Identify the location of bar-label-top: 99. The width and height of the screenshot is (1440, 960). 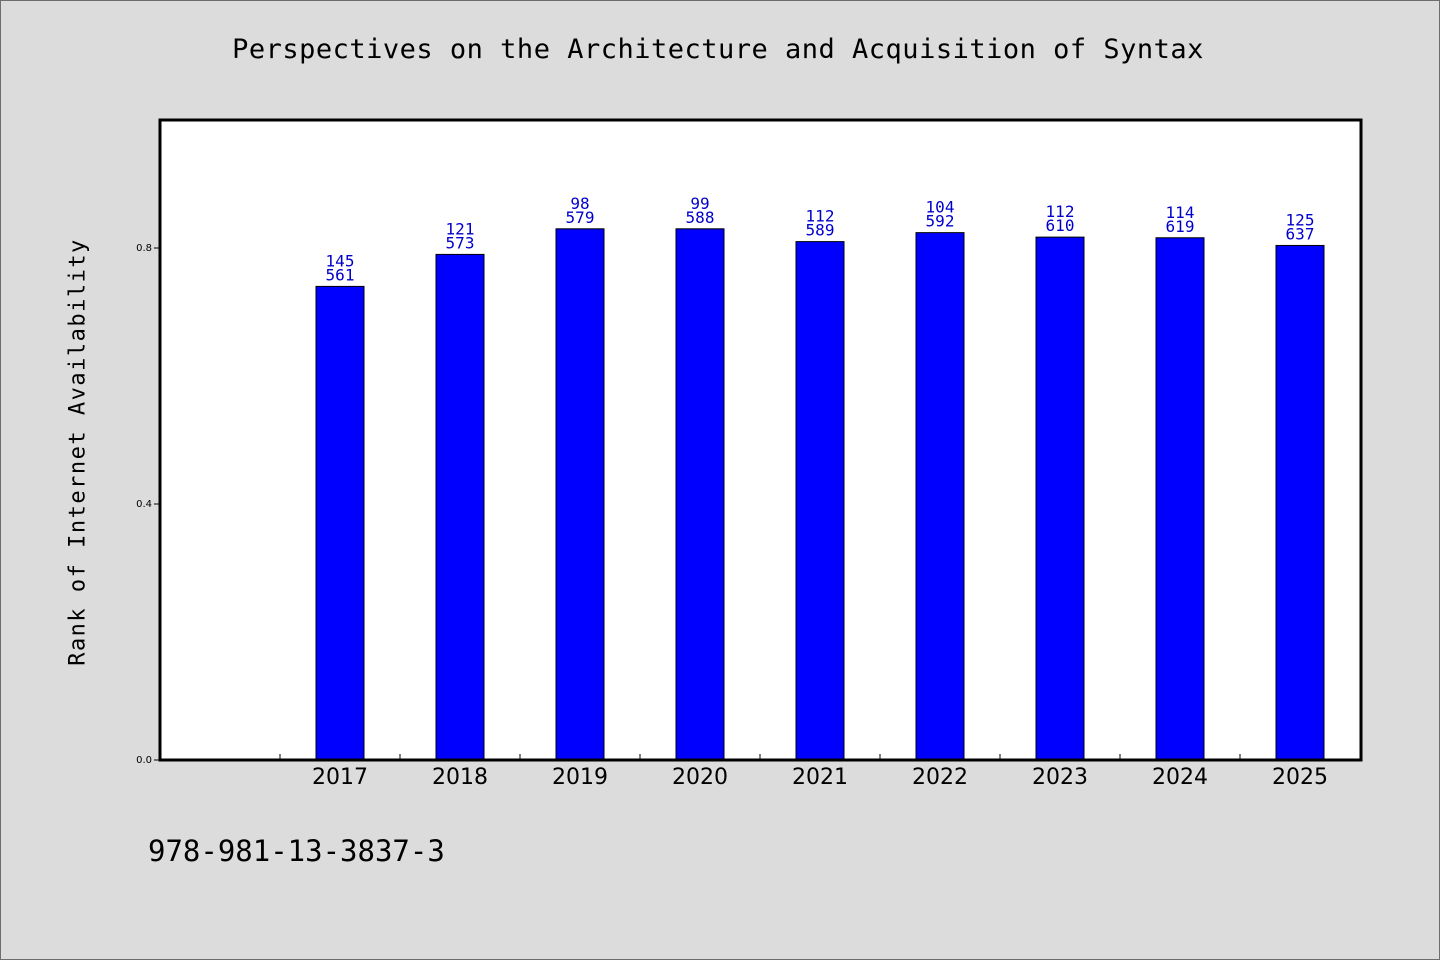
(699, 203).